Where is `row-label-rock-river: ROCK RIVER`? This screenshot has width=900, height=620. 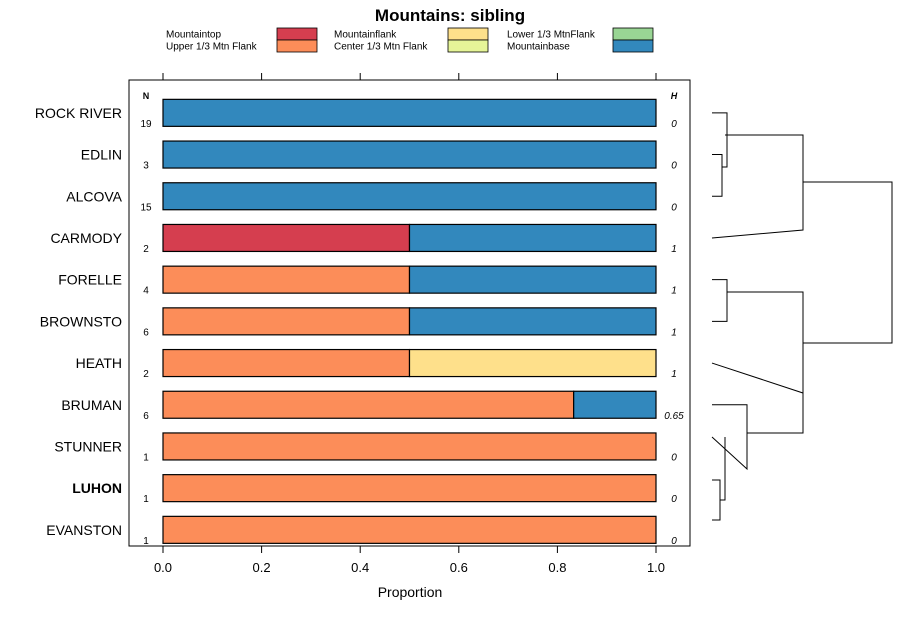
row-label-rock-river: ROCK RIVER is located at coordinates (78, 113).